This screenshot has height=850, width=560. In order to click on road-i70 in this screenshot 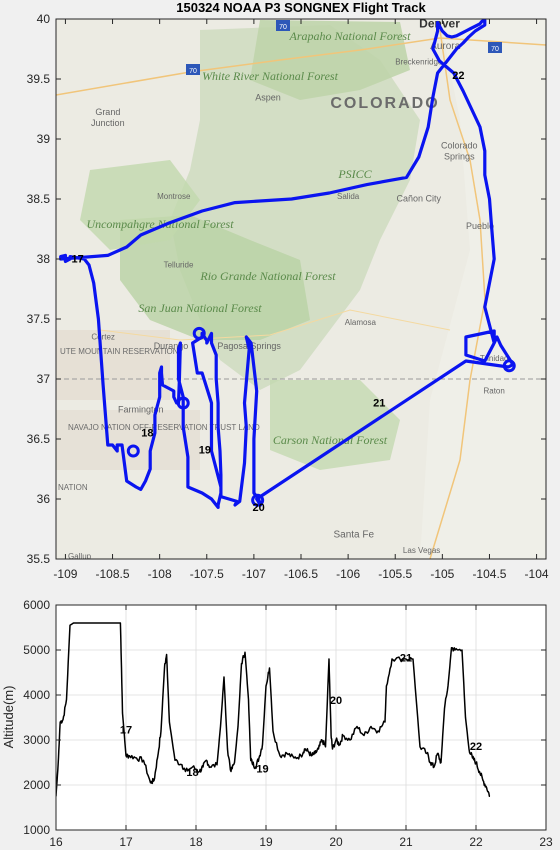, I will do `click(301, 66)`.